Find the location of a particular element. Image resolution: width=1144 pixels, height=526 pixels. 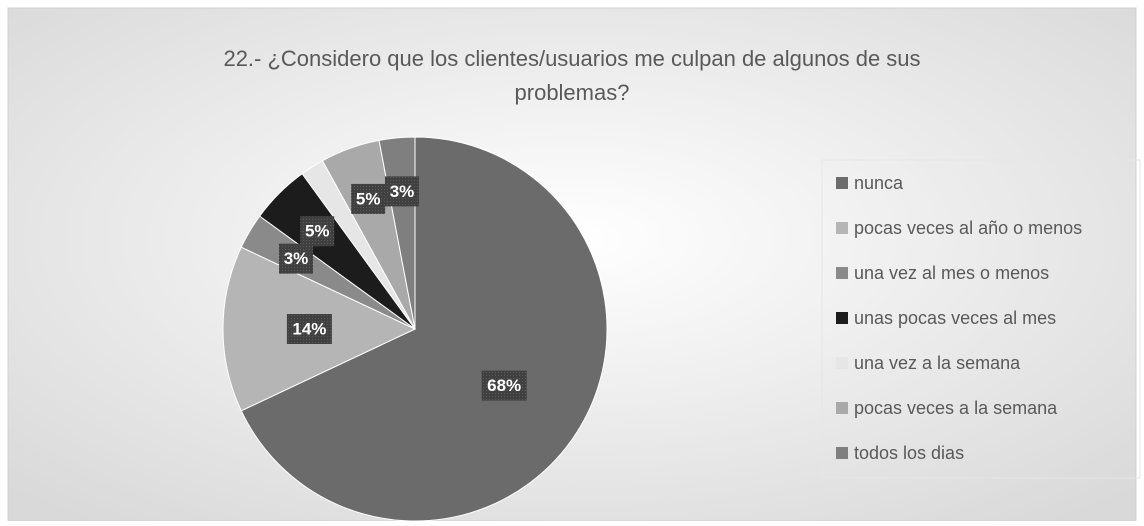

legend-label: una vez al mes o menos is located at coordinates (951, 273).